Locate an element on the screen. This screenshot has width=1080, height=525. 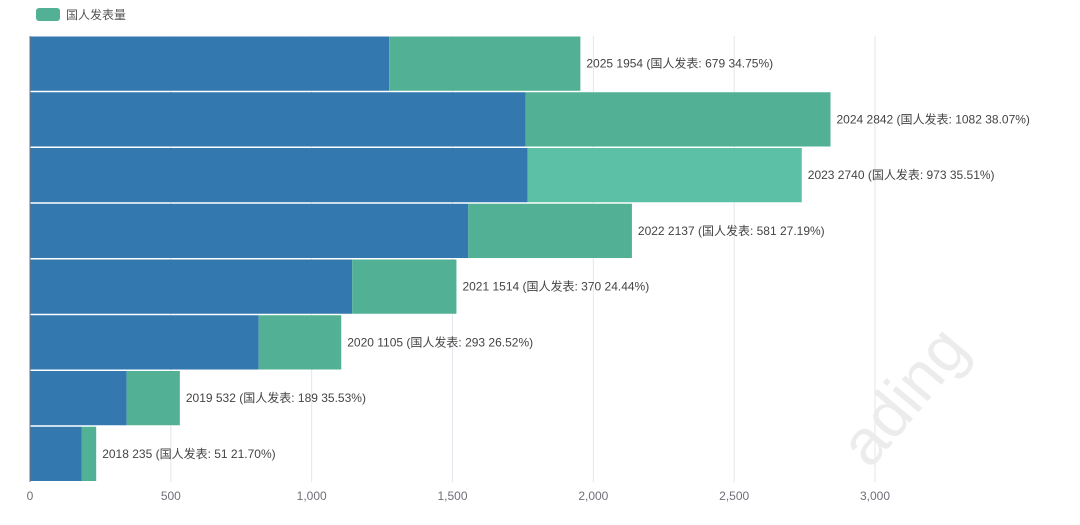
legend: 国人发表量 is located at coordinates (81, 14).